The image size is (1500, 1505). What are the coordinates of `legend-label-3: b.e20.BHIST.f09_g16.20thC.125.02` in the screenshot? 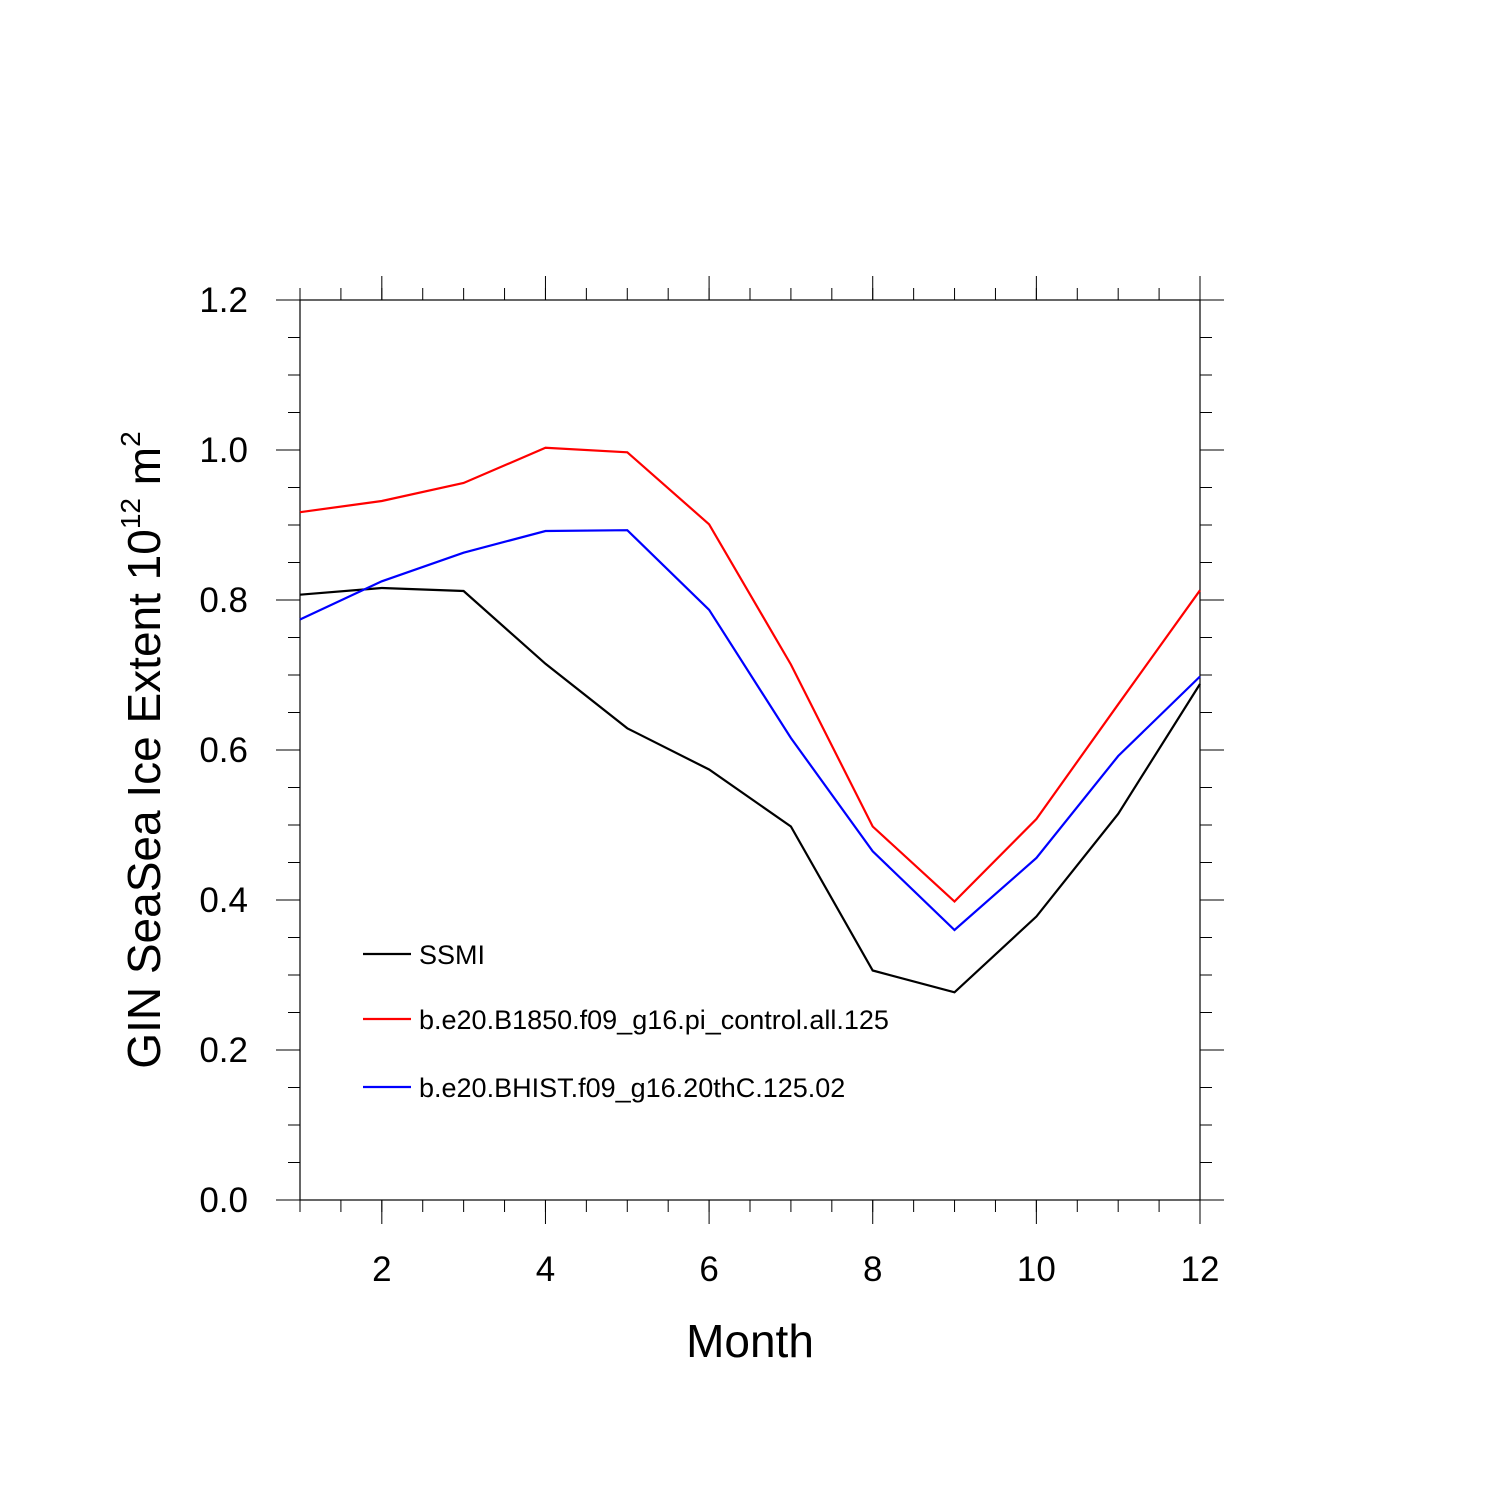 It's located at (632, 1088).